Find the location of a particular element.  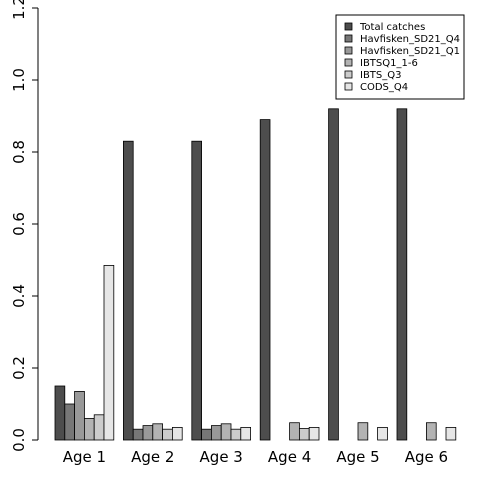

y-axis: 0.0 0.2 0.4 0.6 0.8 1.0 1.2 is located at coordinates (24, 226).